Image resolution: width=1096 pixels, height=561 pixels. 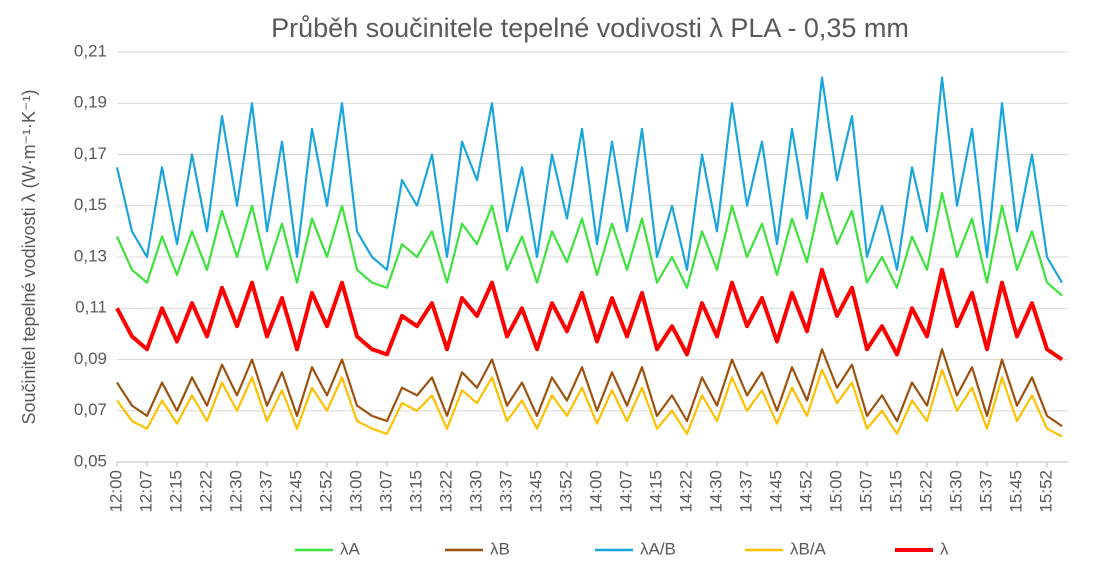 What do you see at coordinates (115, 491) in the screenshot?
I see `x-tick-label: 12:00` at bounding box center [115, 491].